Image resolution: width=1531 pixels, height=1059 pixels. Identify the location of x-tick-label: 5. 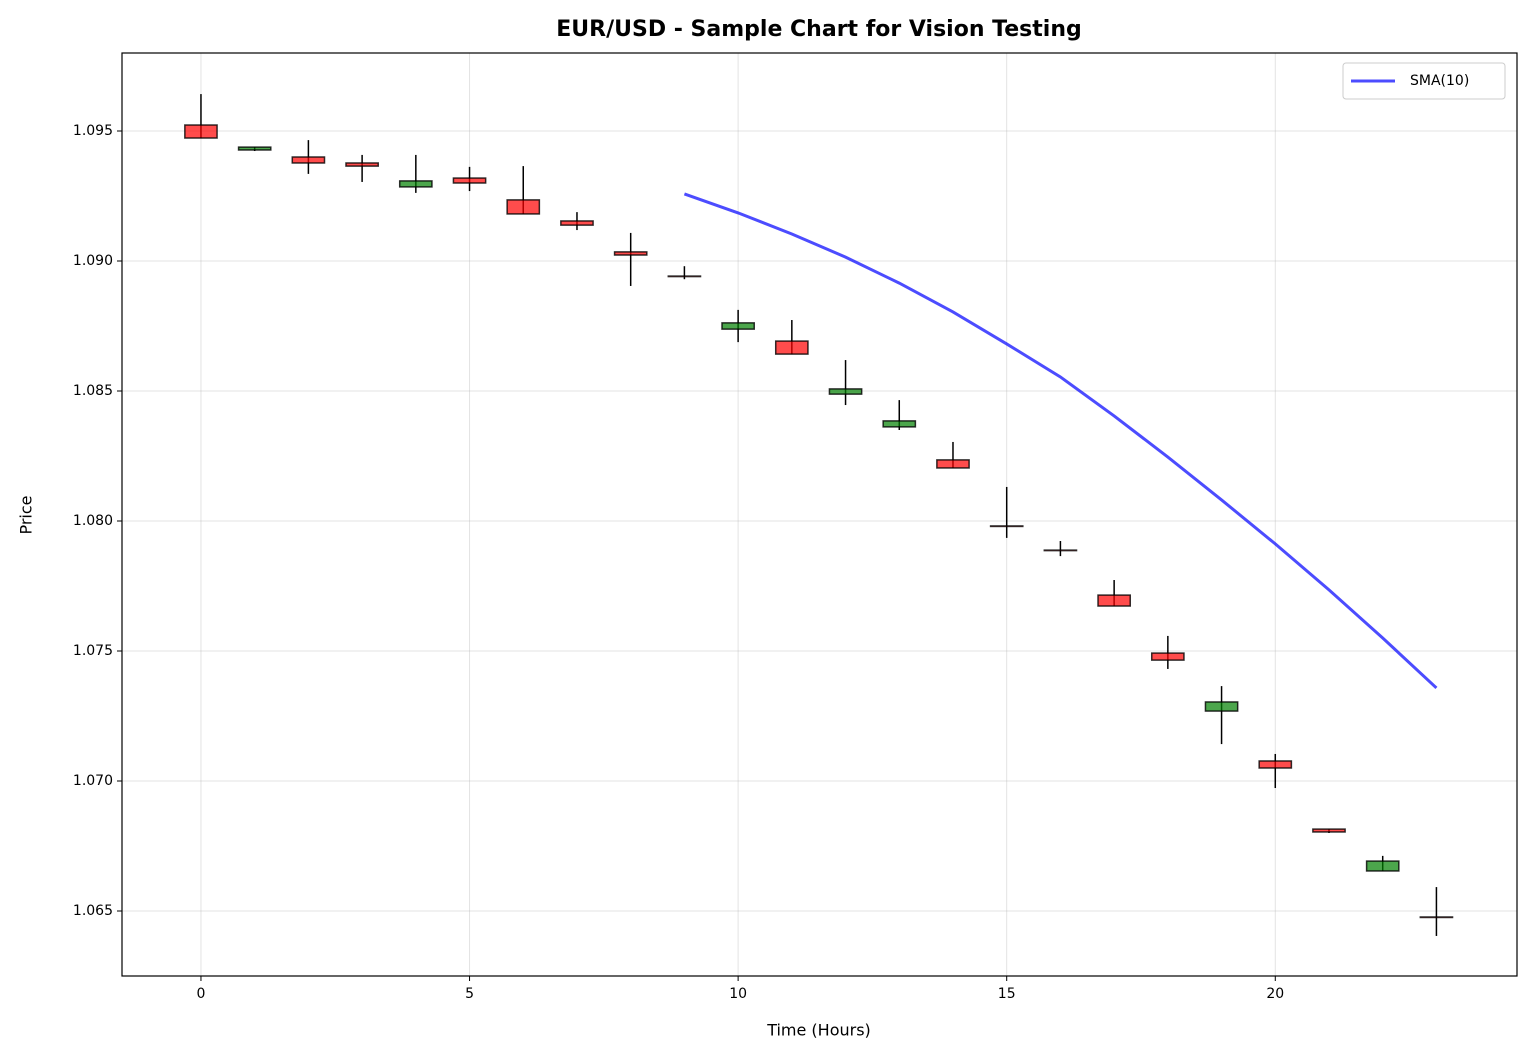
(469, 994).